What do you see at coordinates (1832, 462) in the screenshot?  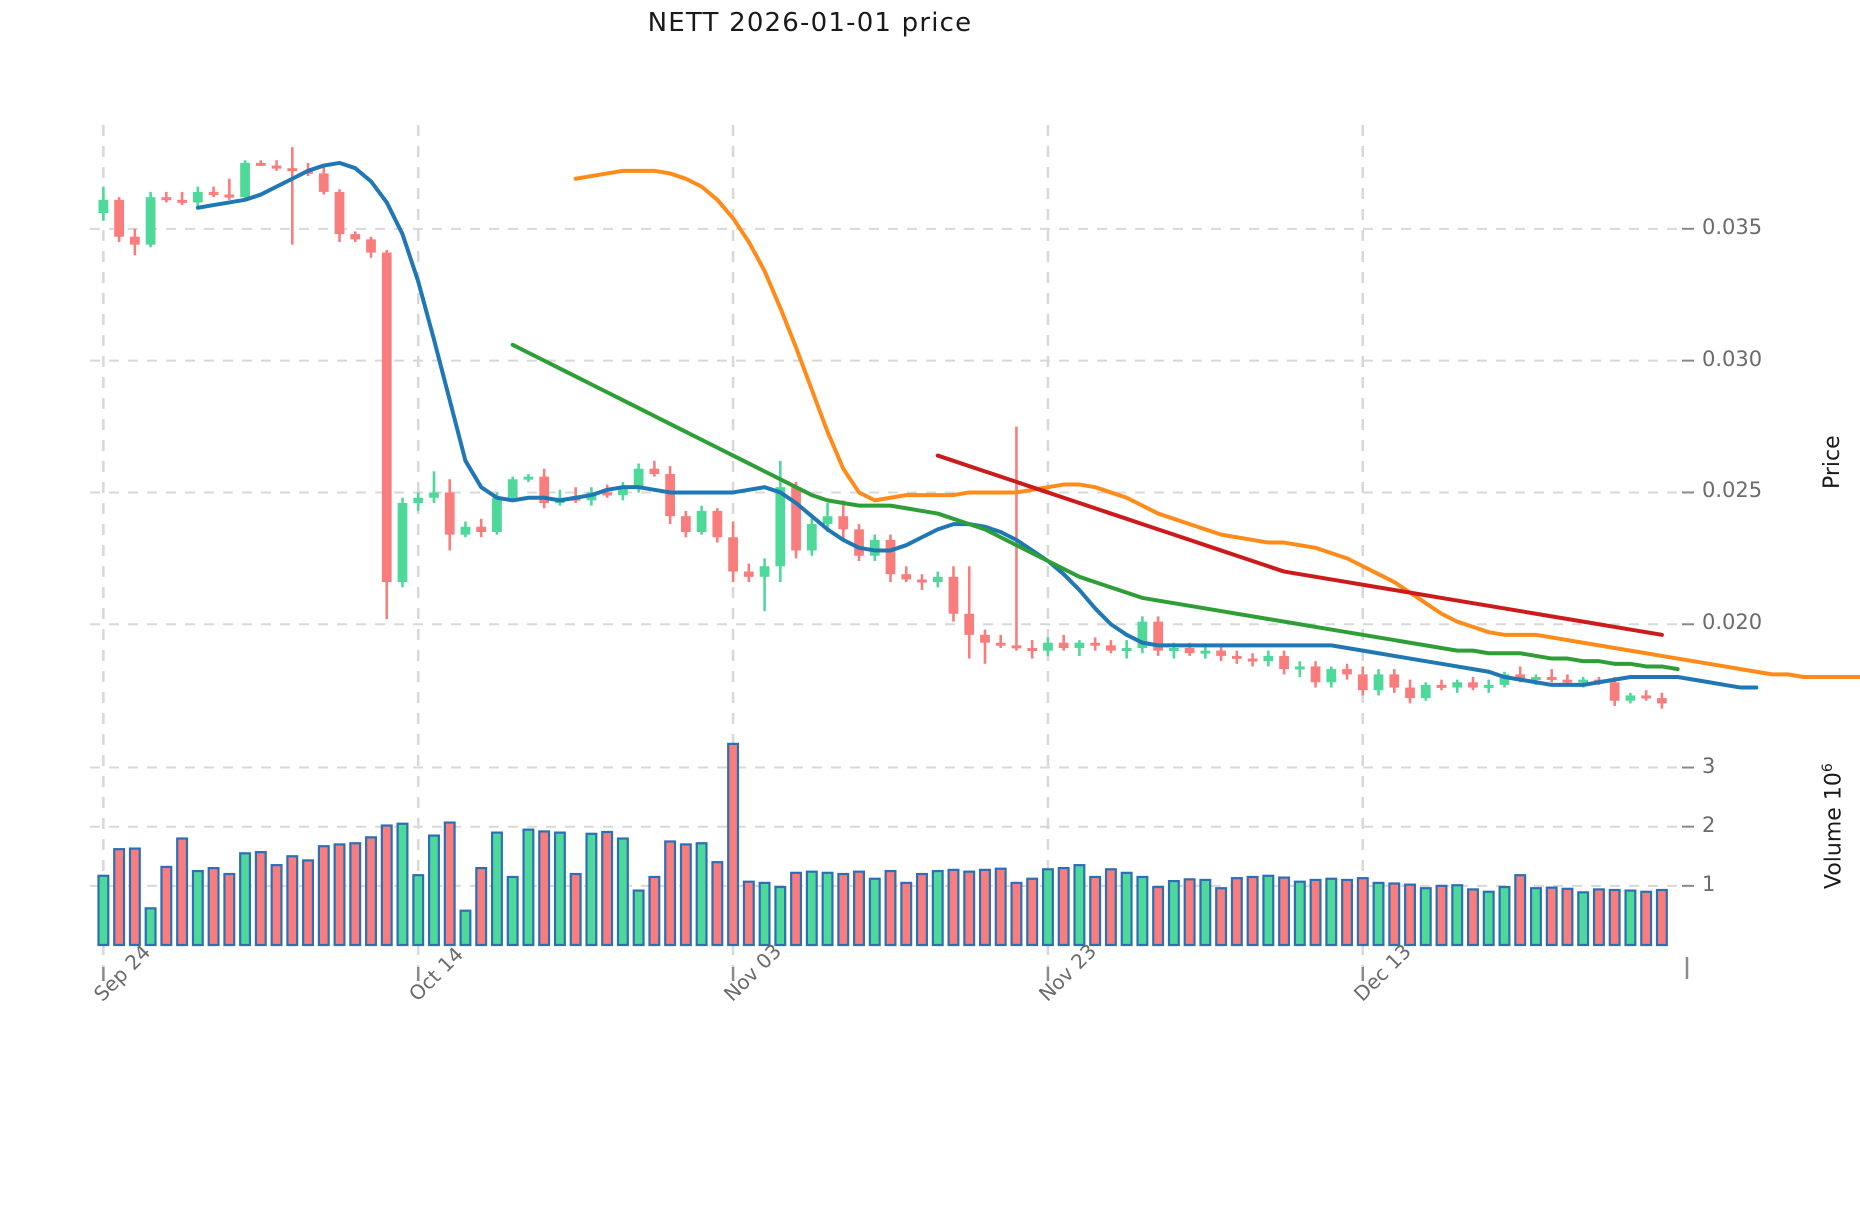 I see `price-axis-label: Price` at bounding box center [1832, 462].